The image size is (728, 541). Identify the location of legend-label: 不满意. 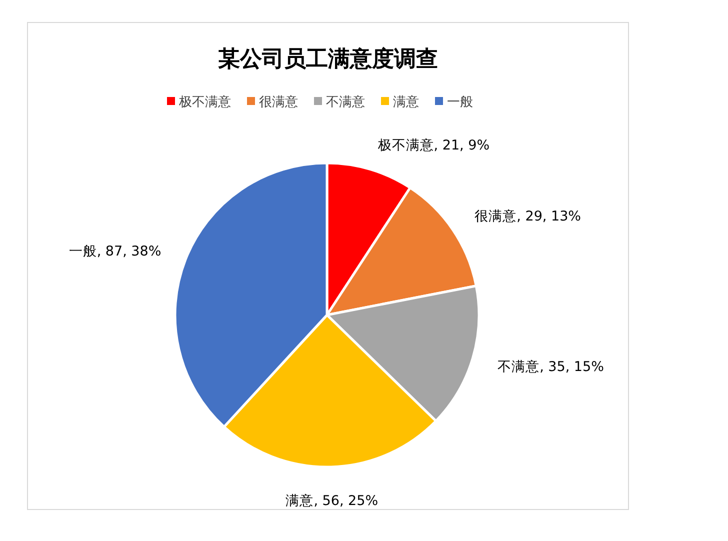
(345, 102).